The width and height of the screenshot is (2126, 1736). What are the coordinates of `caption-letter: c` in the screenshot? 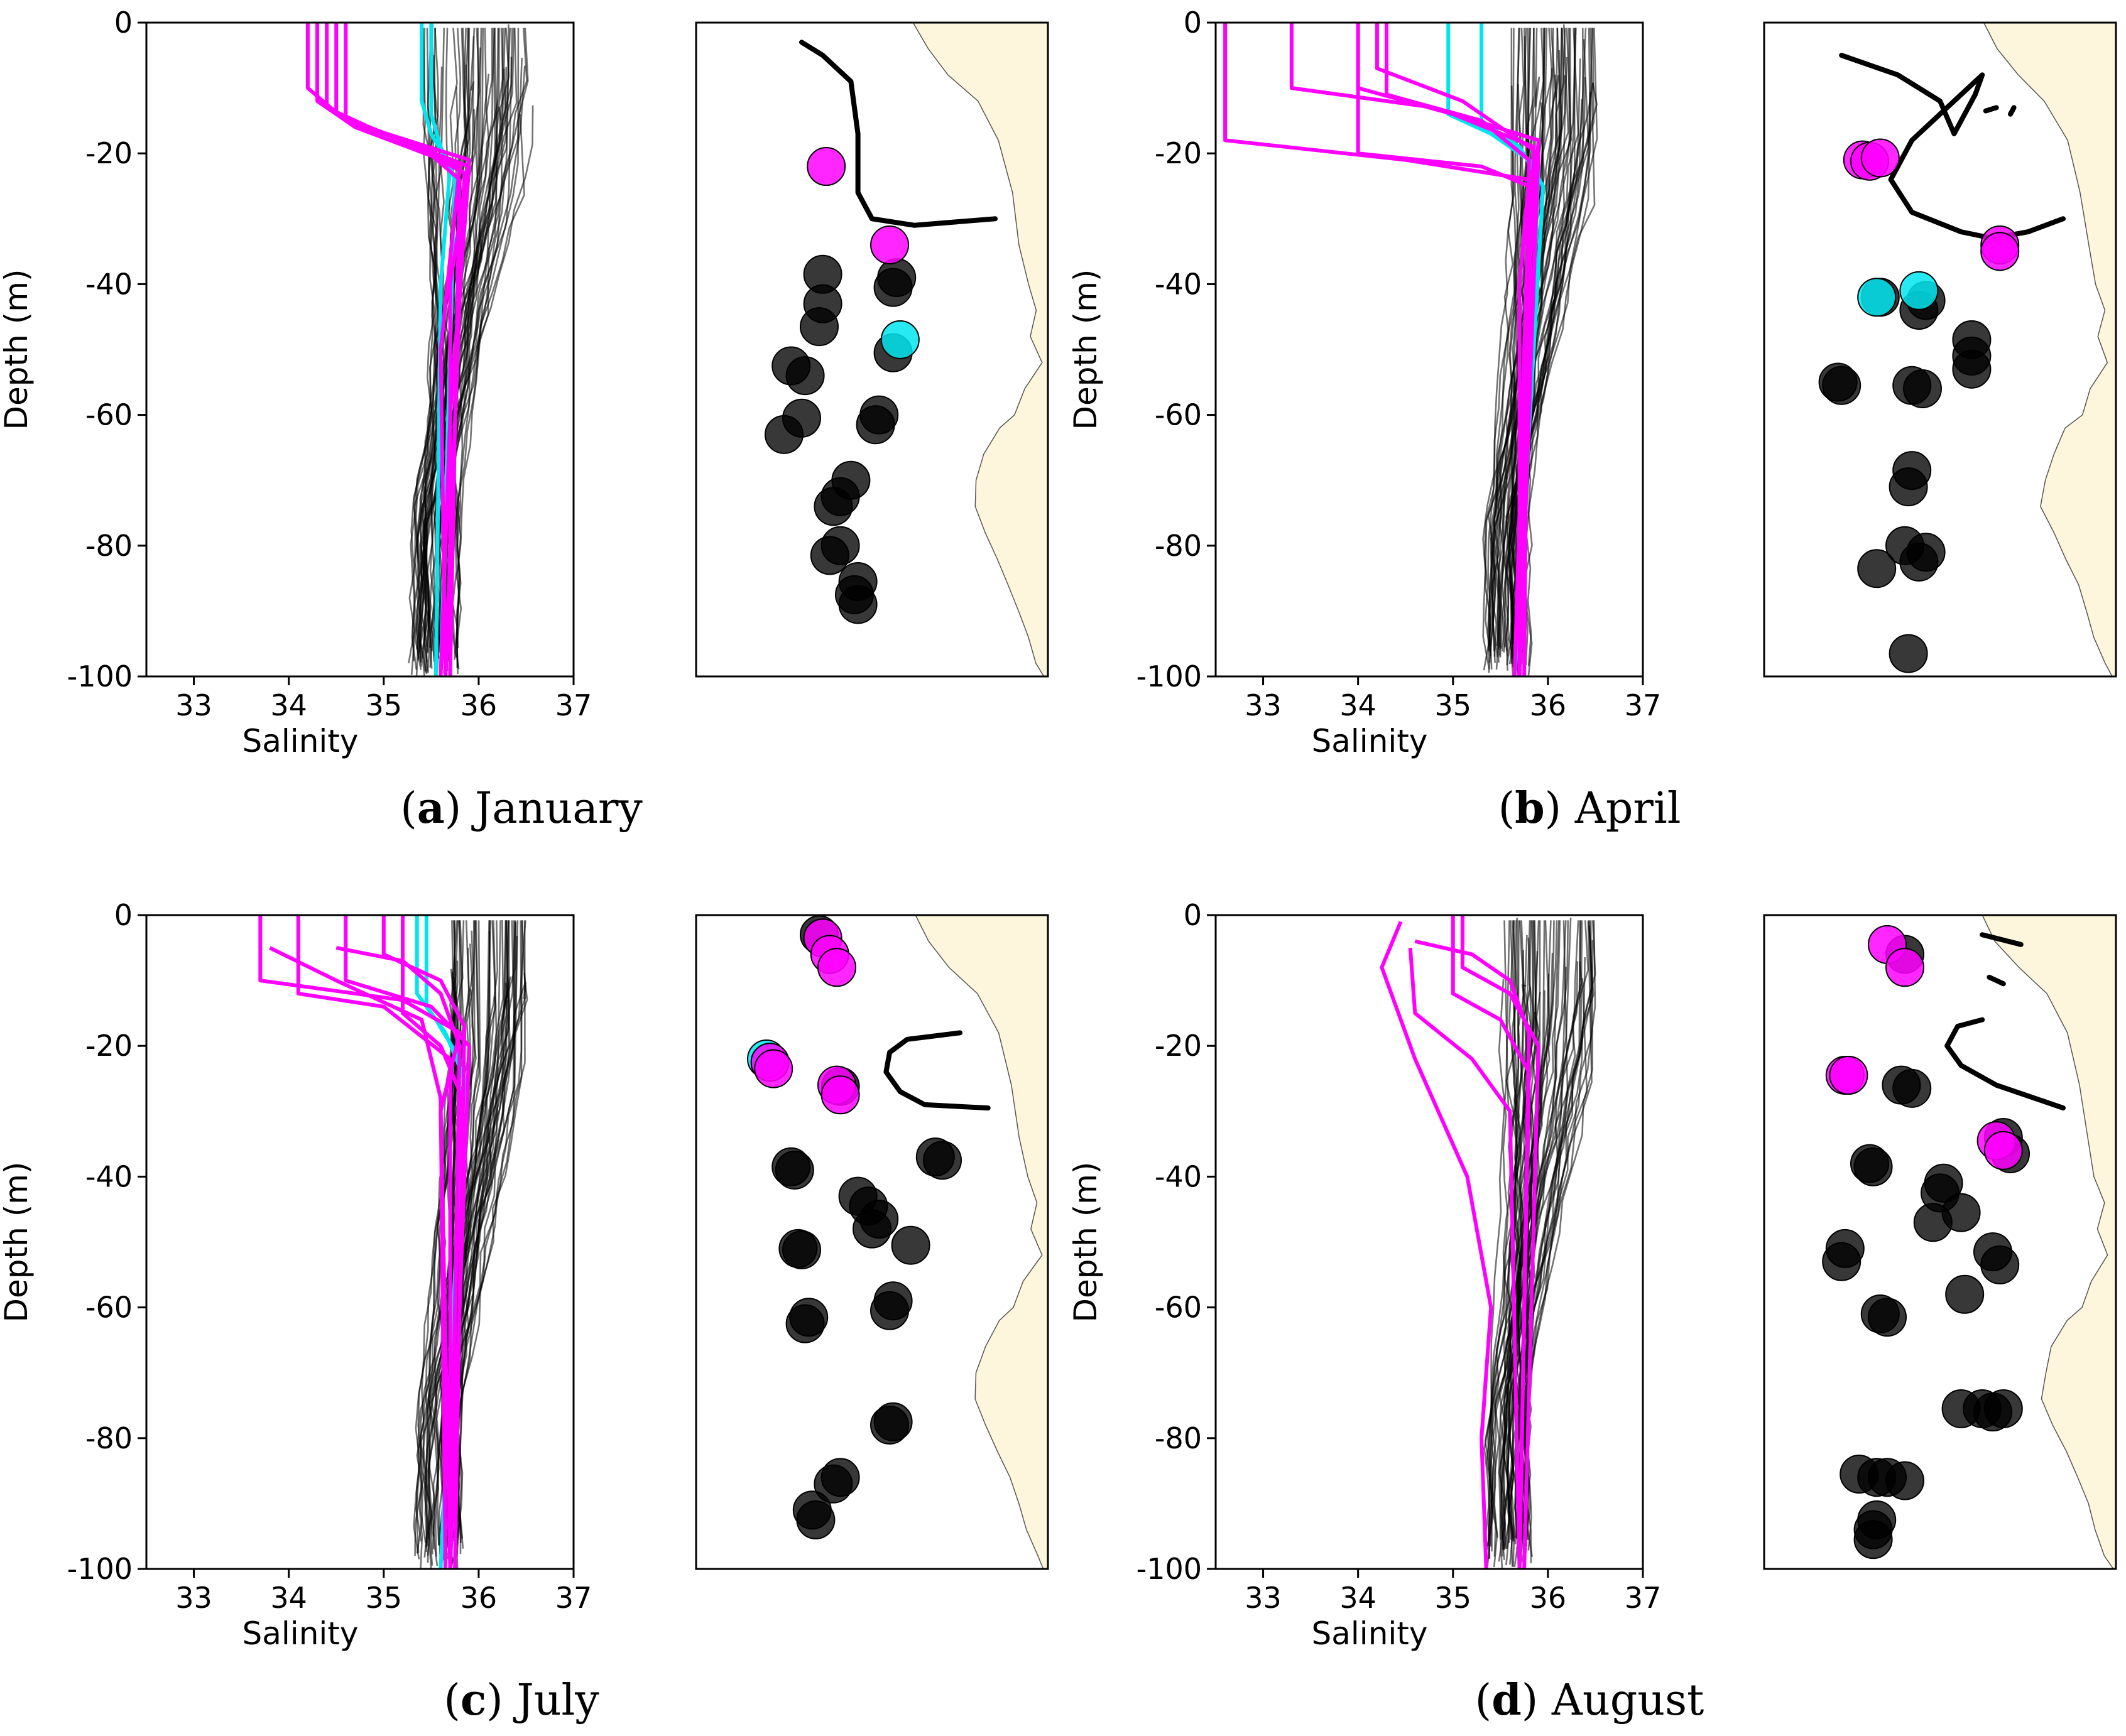 It's located at (473, 1700).